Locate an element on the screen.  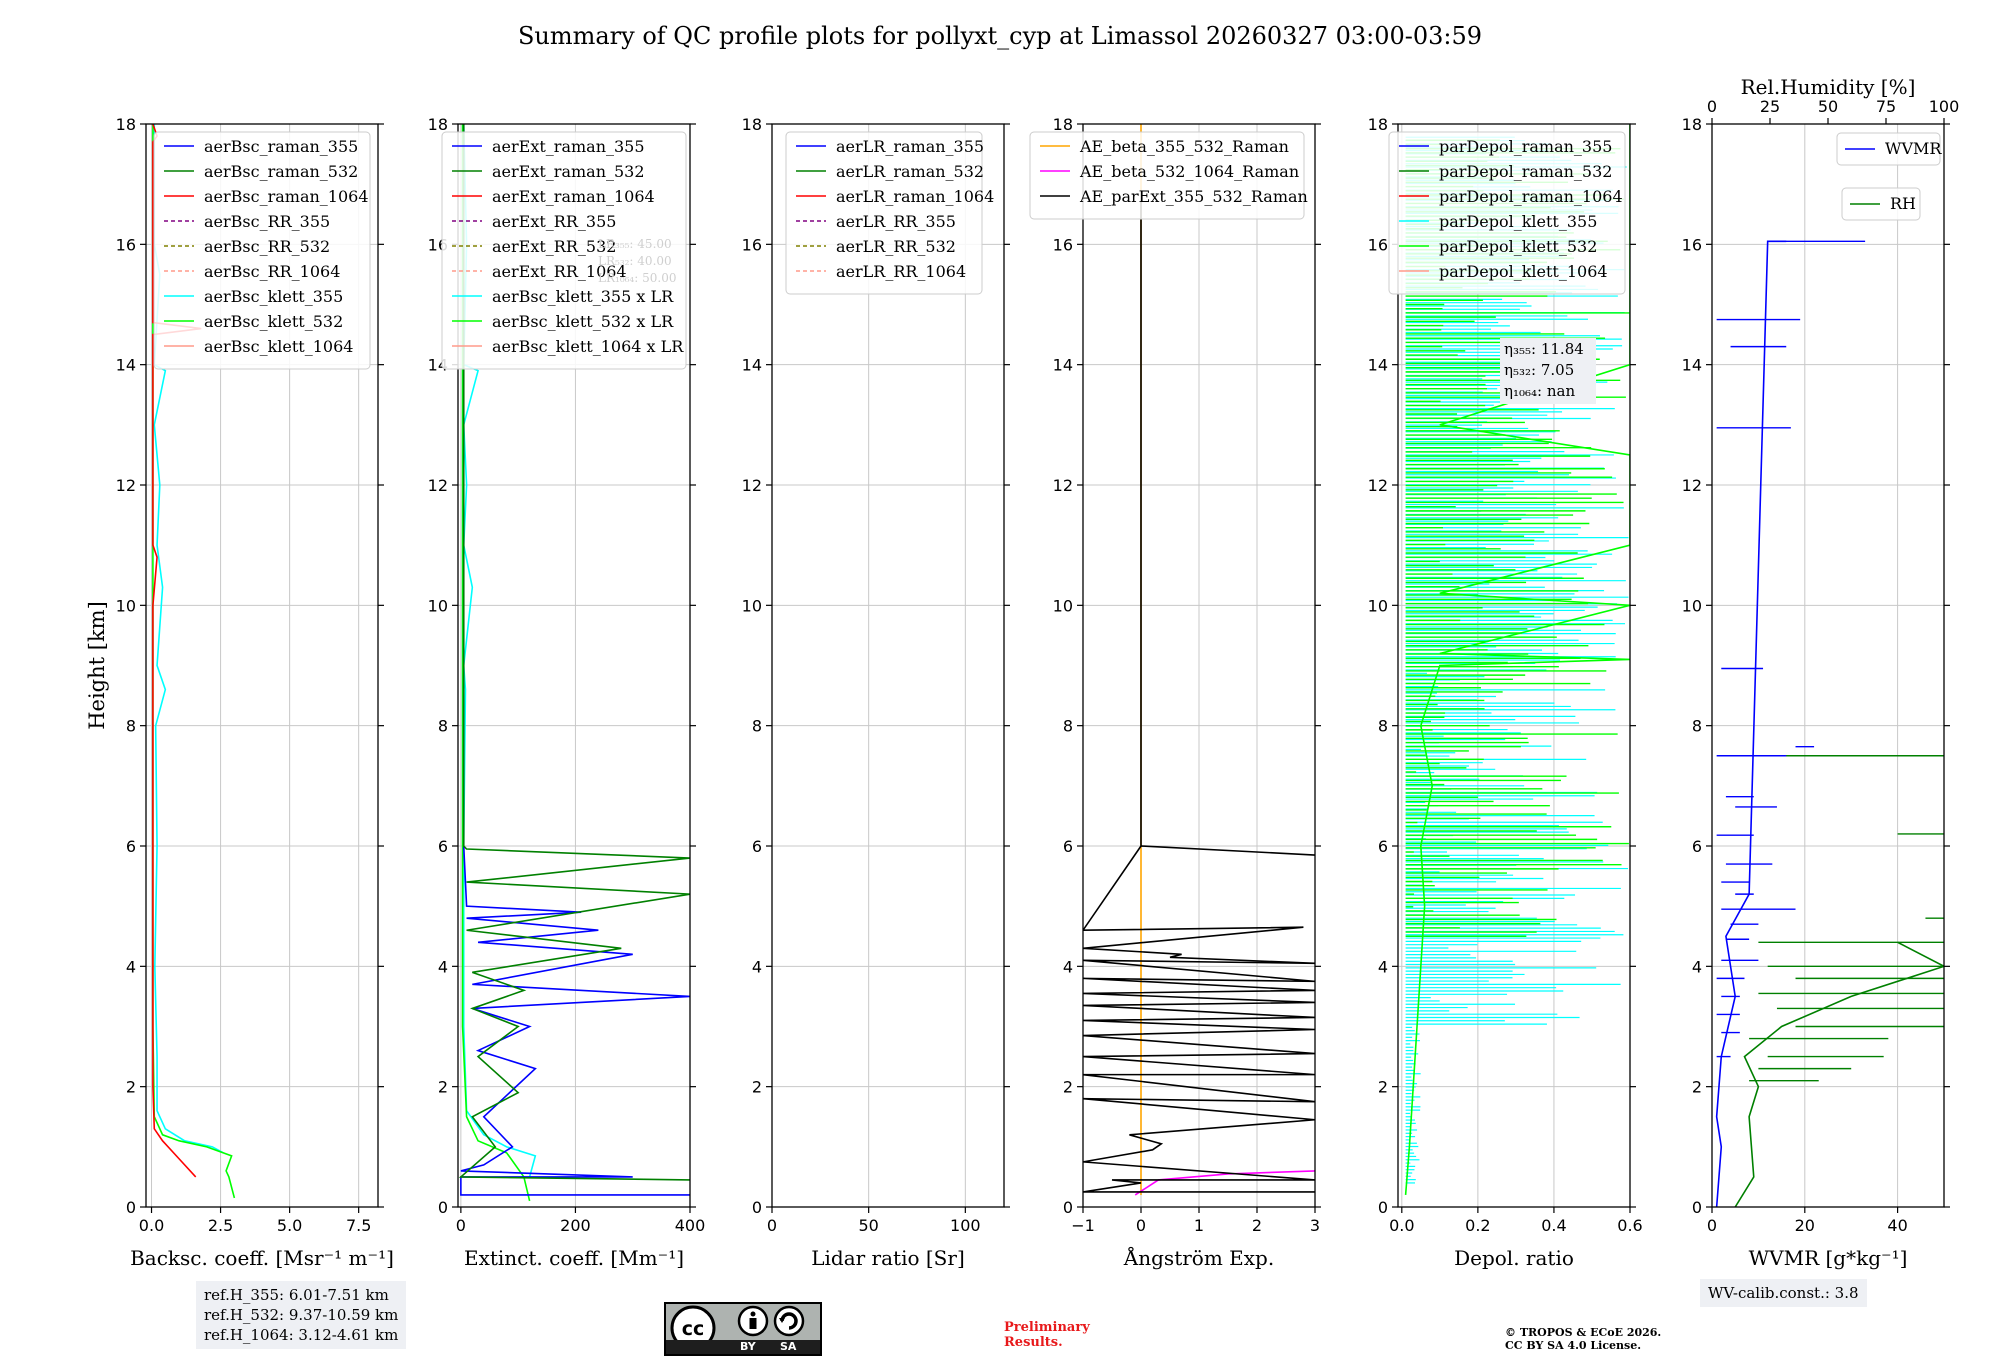
x-tick-label: 400 is located at coordinates (690, 1225).